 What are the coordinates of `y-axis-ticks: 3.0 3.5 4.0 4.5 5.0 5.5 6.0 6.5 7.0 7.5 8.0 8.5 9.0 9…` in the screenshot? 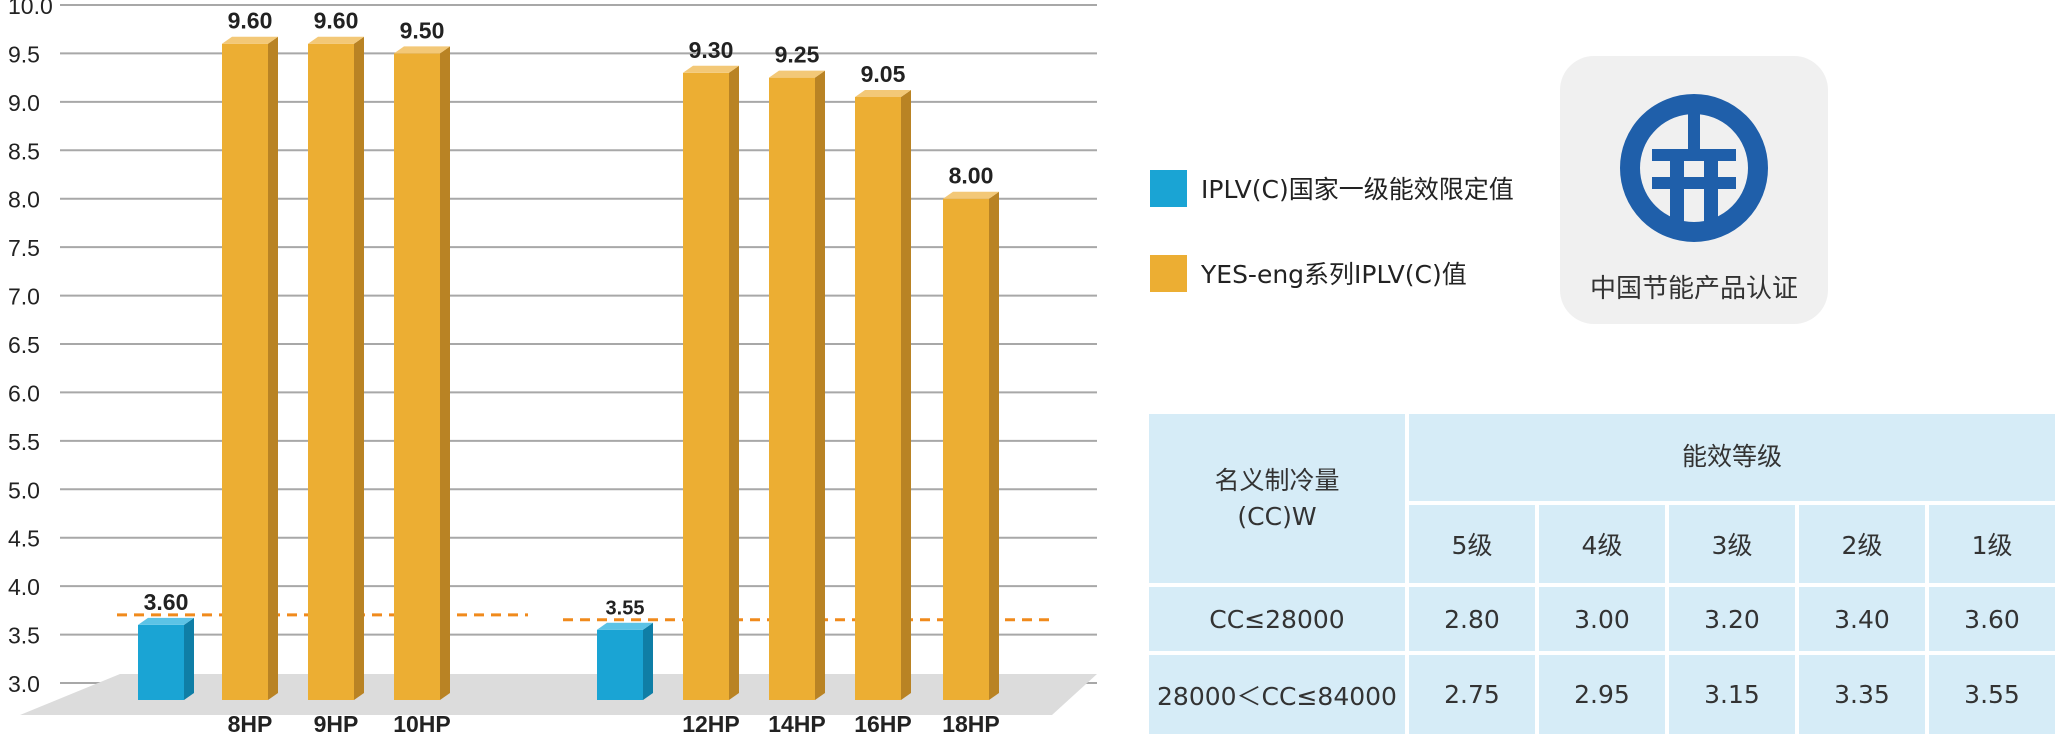 It's located at (30, 348).